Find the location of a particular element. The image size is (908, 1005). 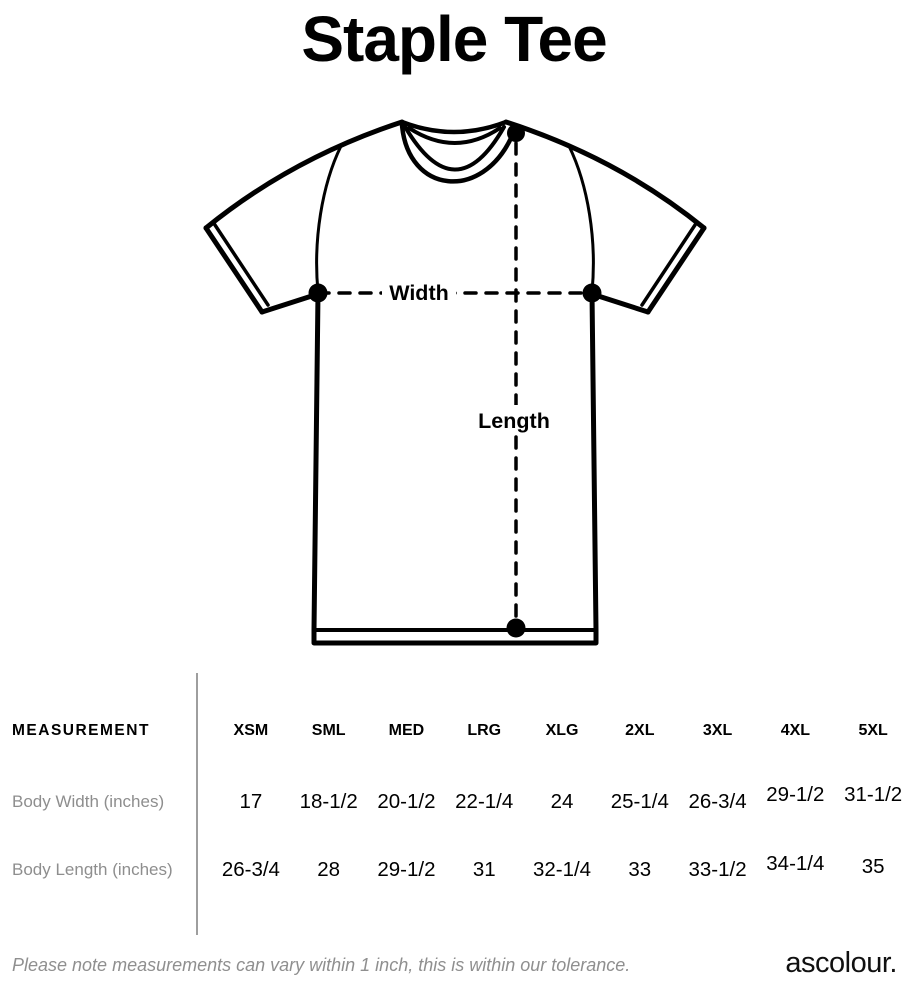

tee-right-cuff is located at coordinates (676, 270).